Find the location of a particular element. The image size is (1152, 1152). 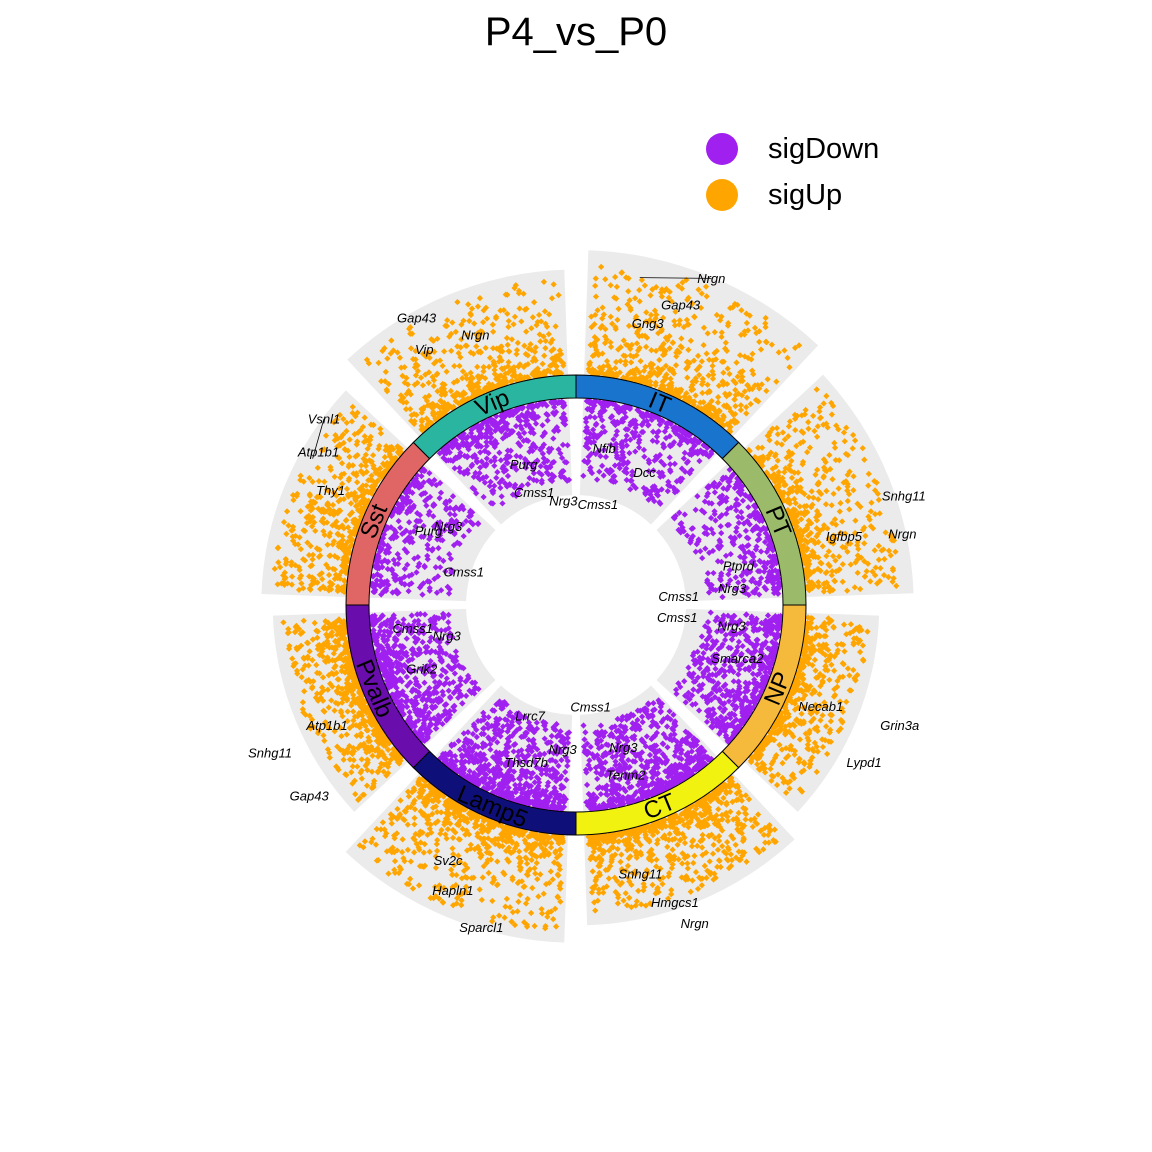

legend: sigDown sigUp is located at coordinates (821, 172).